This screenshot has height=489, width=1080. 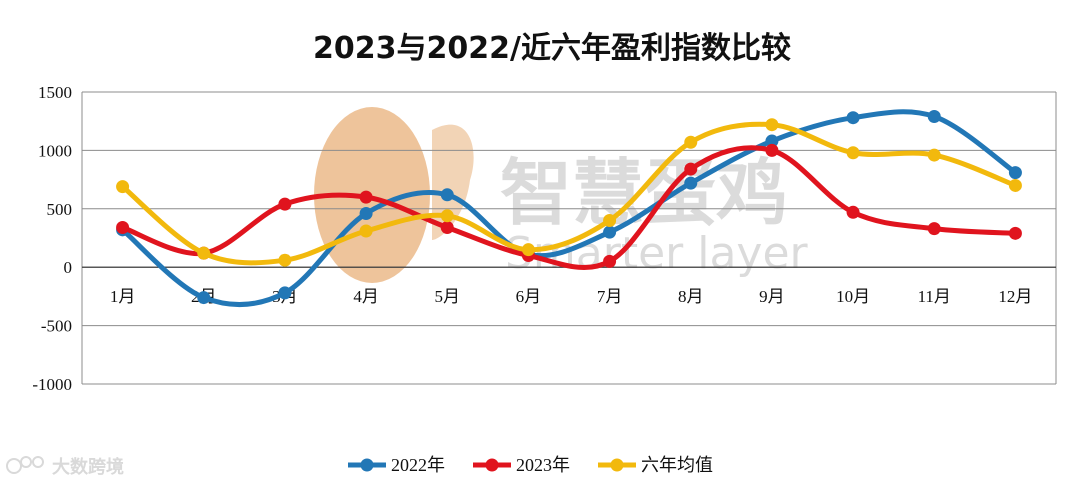 What do you see at coordinates (772, 296) in the screenshot?
I see `x-tick-label: 9月` at bounding box center [772, 296].